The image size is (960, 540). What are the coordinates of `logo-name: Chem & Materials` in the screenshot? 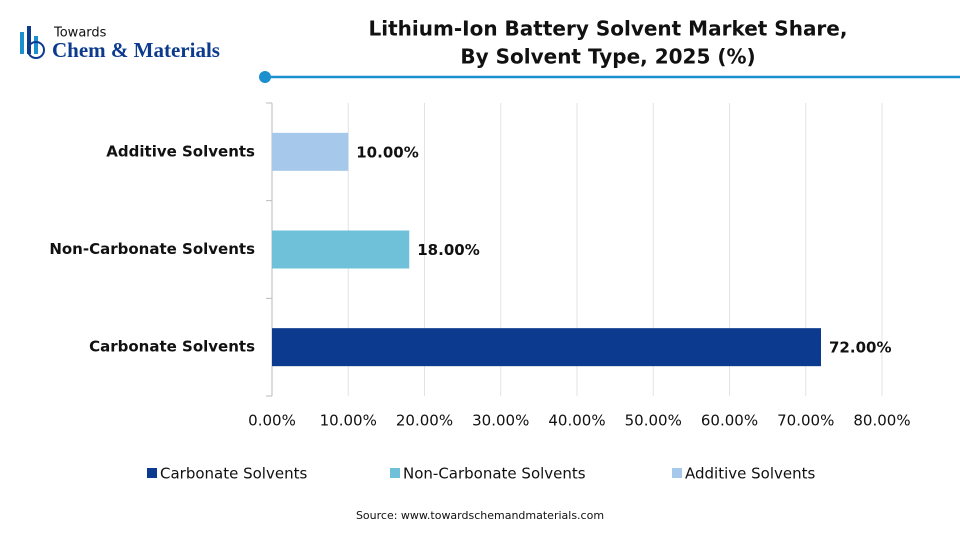 It's located at (136, 50).